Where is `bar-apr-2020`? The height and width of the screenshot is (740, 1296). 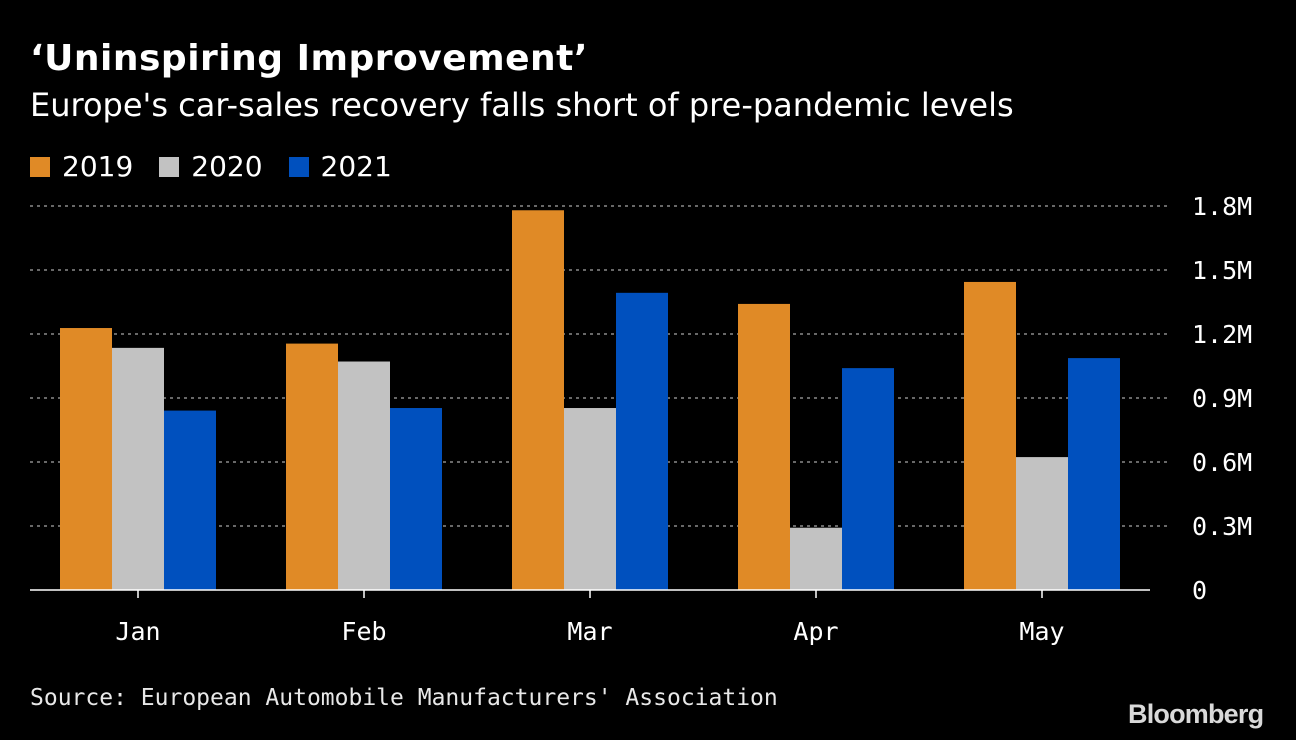
bar-apr-2020 is located at coordinates (816, 558).